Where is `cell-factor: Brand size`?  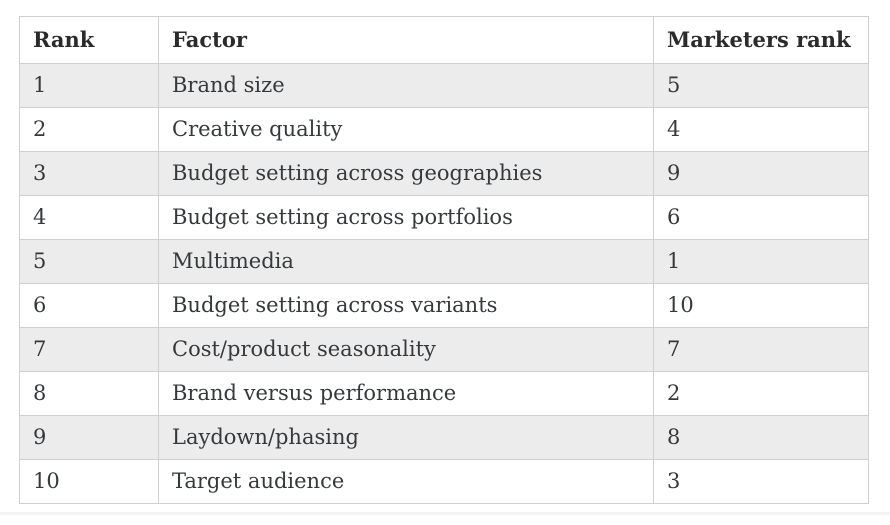
cell-factor: Brand size is located at coordinates (406, 85).